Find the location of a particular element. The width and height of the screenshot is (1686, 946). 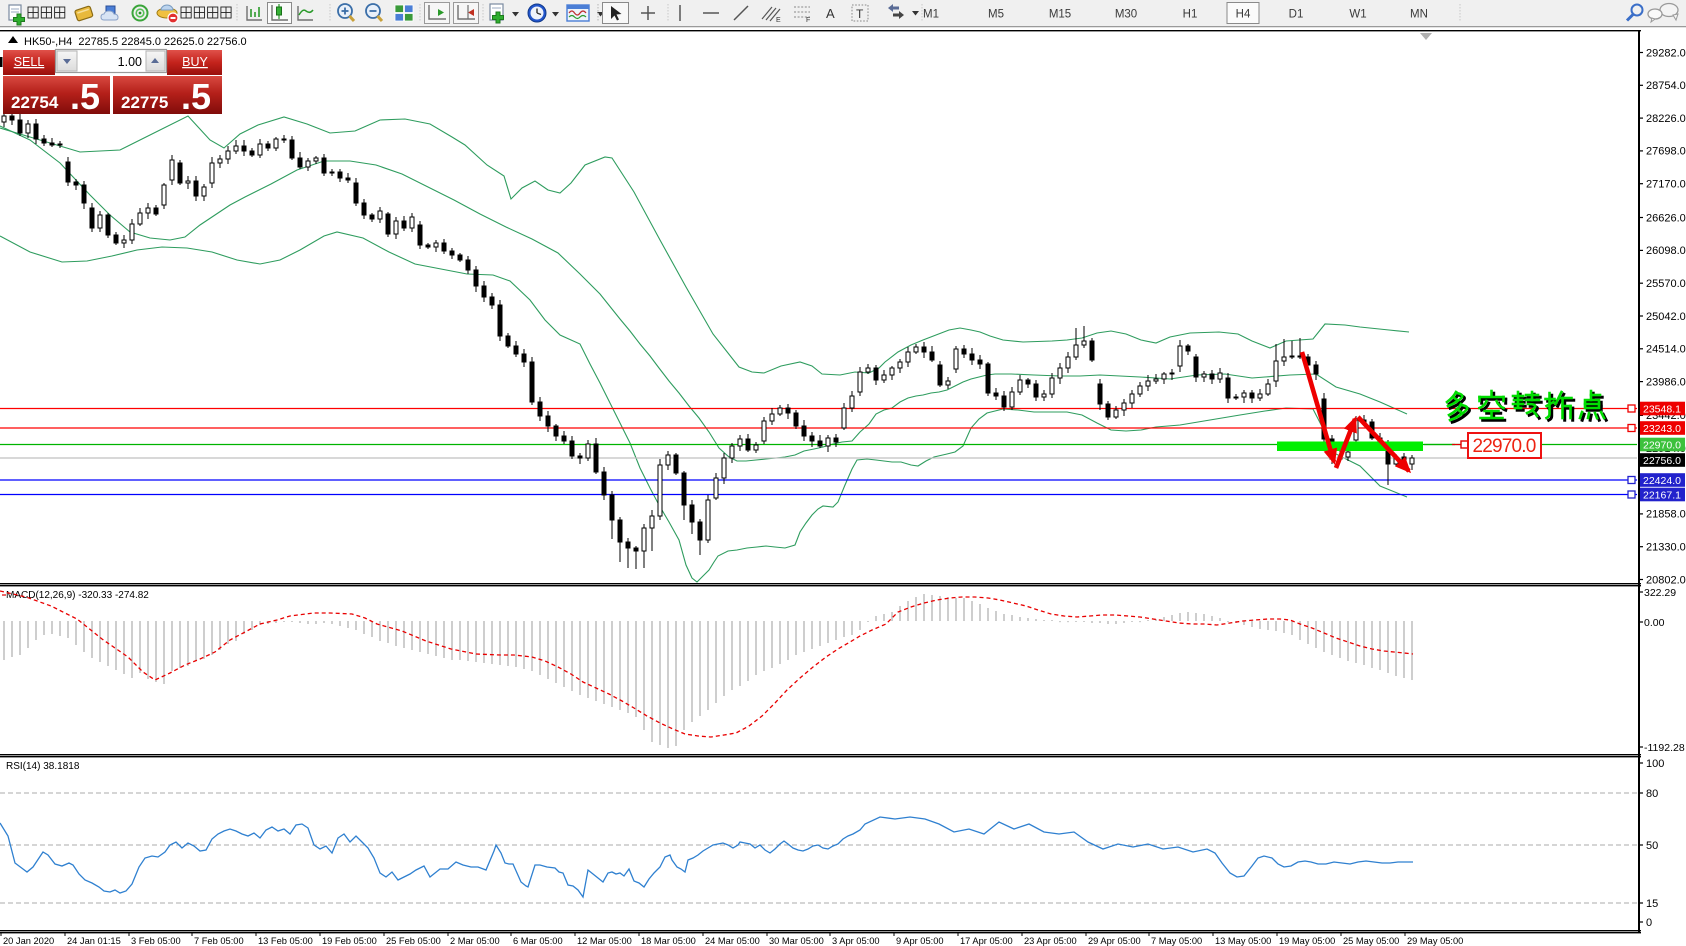

svg-text: 28226.0 is located at coordinates (1666, 119).